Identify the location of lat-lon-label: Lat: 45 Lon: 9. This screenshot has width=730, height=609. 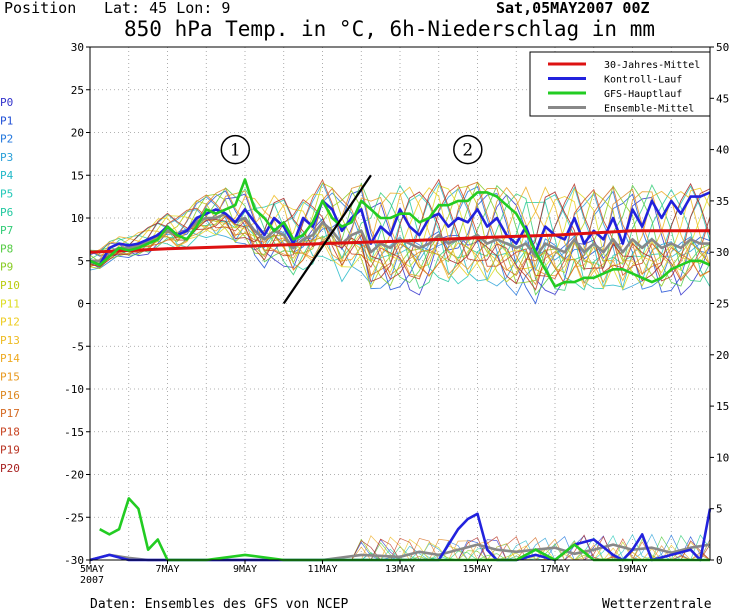
(167, 8).